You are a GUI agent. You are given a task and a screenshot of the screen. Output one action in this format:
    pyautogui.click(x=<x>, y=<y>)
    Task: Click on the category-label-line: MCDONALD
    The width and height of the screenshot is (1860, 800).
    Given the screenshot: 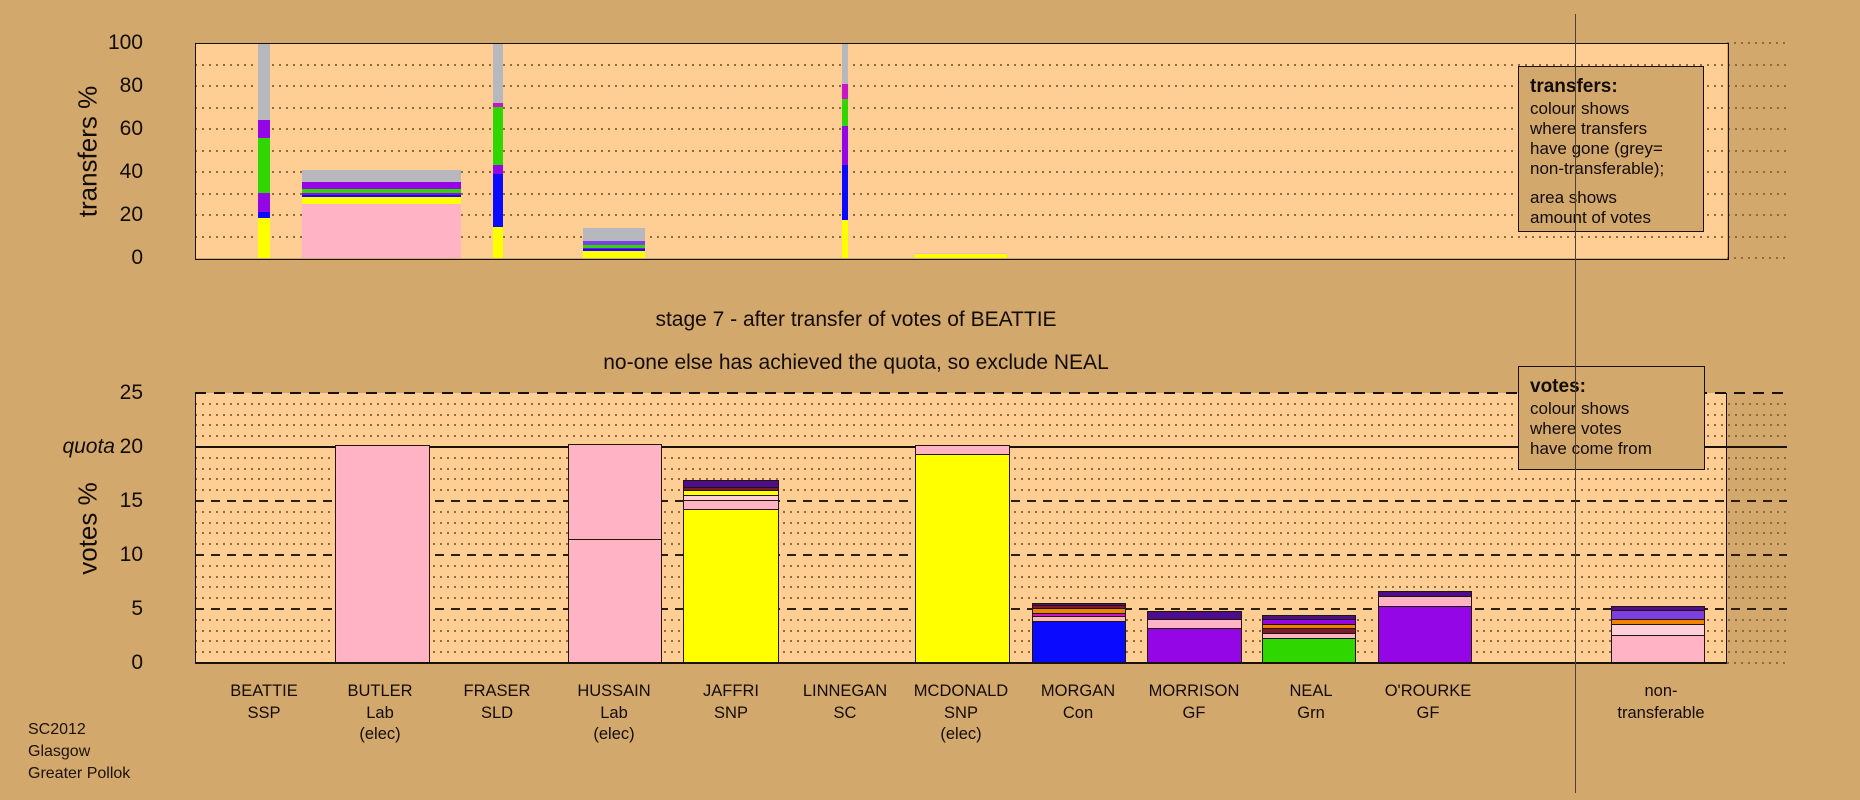 What is the action you would take?
    pyautogui.click(x=961, y=691)
    